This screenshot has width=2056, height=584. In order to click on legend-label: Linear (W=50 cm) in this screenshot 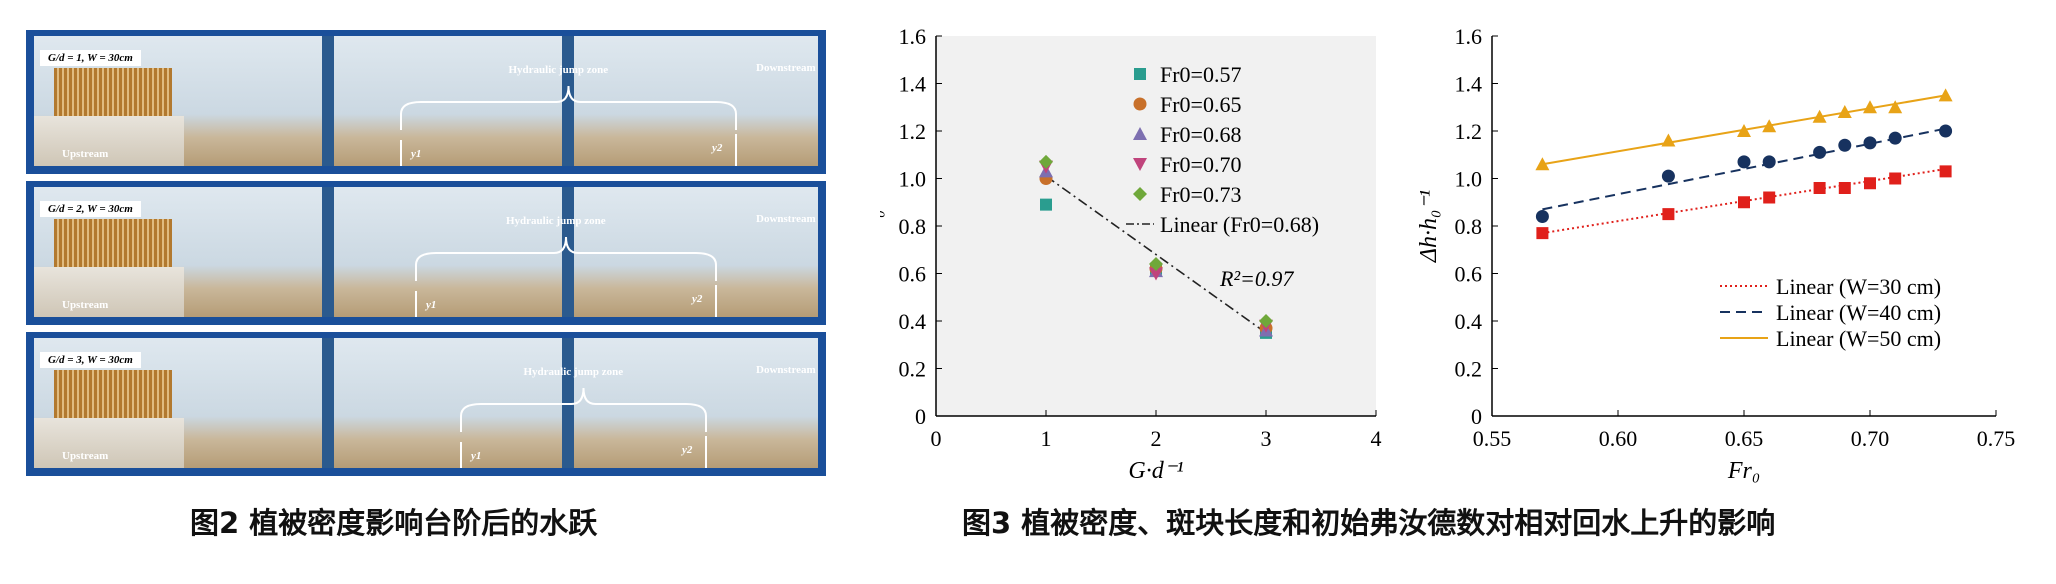, I will do `click(1858, 338)`.